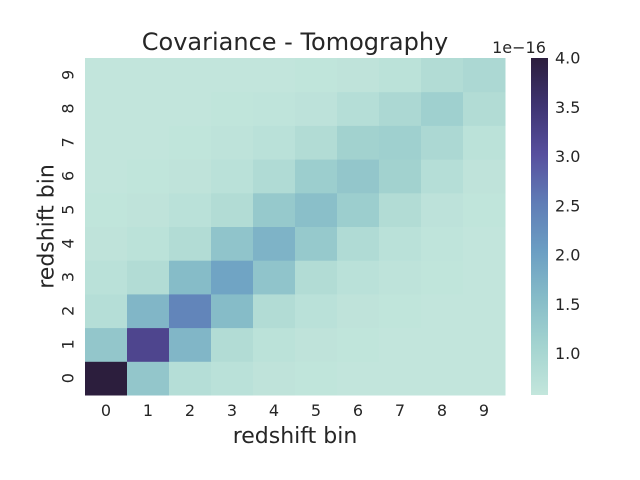 The image size is (640, 480). I want to click on x-tick-label: 3, so click(232, 410).